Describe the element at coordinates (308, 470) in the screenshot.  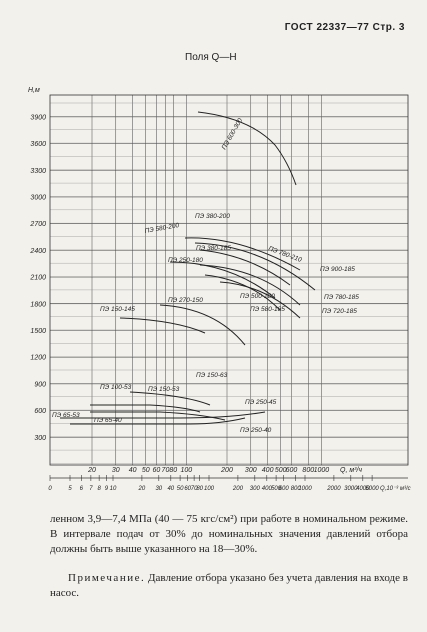
I see `top-tick-label: 800` at that location.